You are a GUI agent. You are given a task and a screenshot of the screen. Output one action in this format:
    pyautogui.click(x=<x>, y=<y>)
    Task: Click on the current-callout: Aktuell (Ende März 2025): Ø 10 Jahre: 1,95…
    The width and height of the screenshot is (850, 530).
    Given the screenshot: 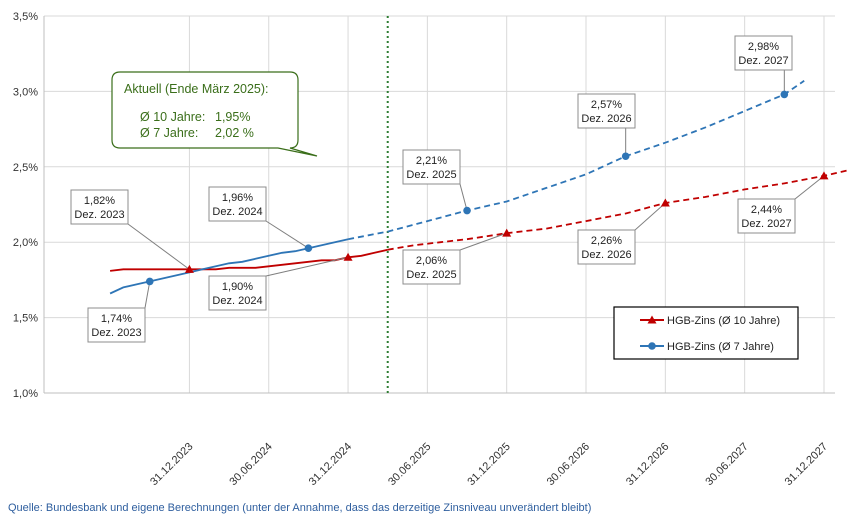 What is the action you would take?
    pyautogui.click(x=214, y=114)
    